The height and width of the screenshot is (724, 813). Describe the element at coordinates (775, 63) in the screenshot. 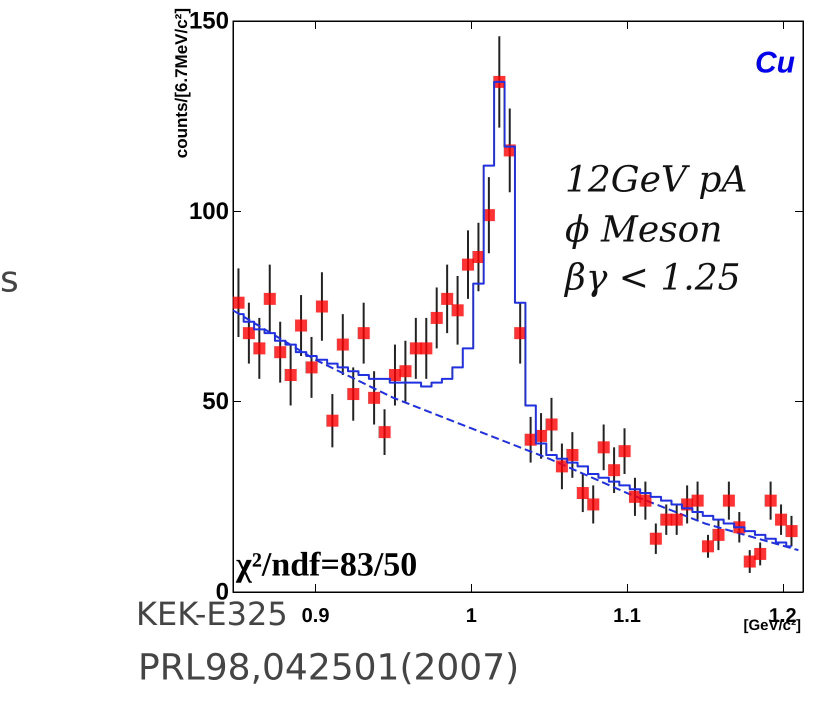

I see `annotation: Cu` at that location.